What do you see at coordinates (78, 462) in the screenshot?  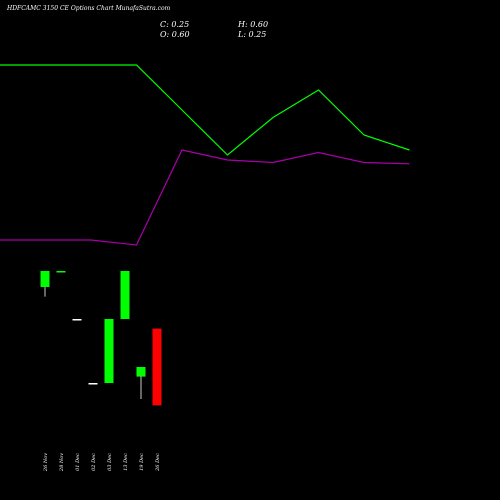 I see `x-tick-label: 01 Dec` at bounding box center [78, 462].